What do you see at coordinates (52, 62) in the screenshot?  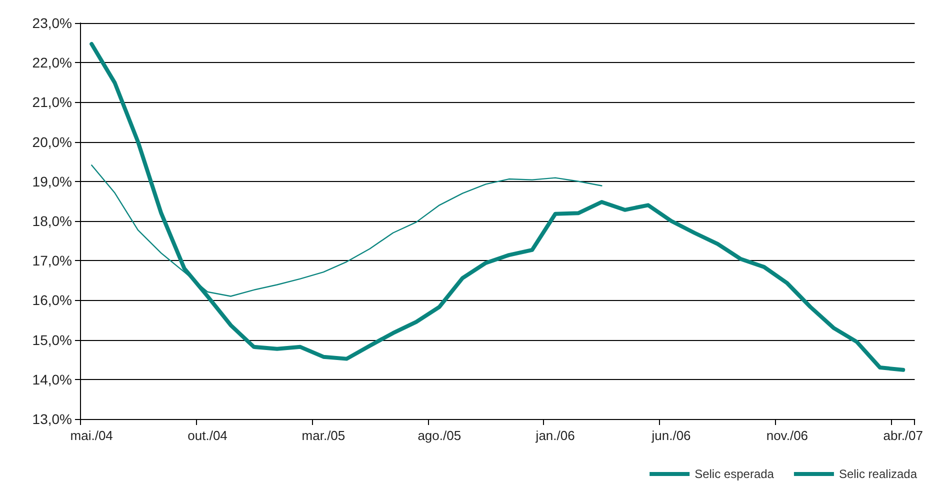 I see `y-tick-label: 22,0%` at bounding box center [52, 62].